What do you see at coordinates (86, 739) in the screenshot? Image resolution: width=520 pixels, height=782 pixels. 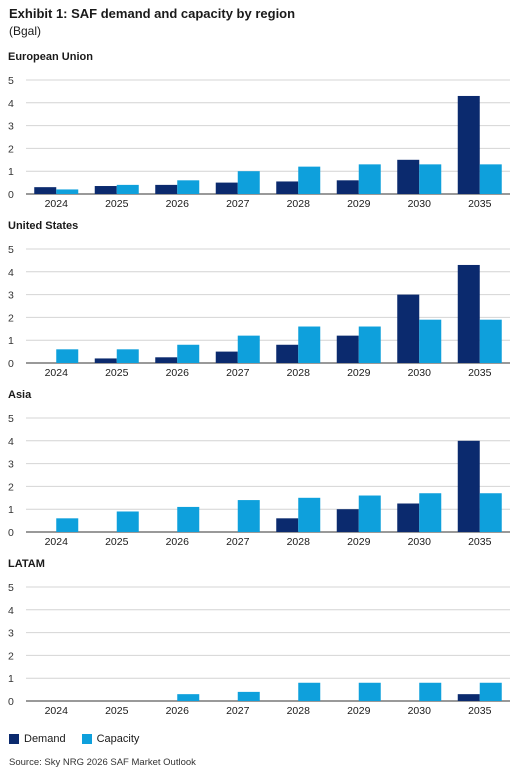 I see `legend-swatch-capacity` at bounding box center [86, 739].